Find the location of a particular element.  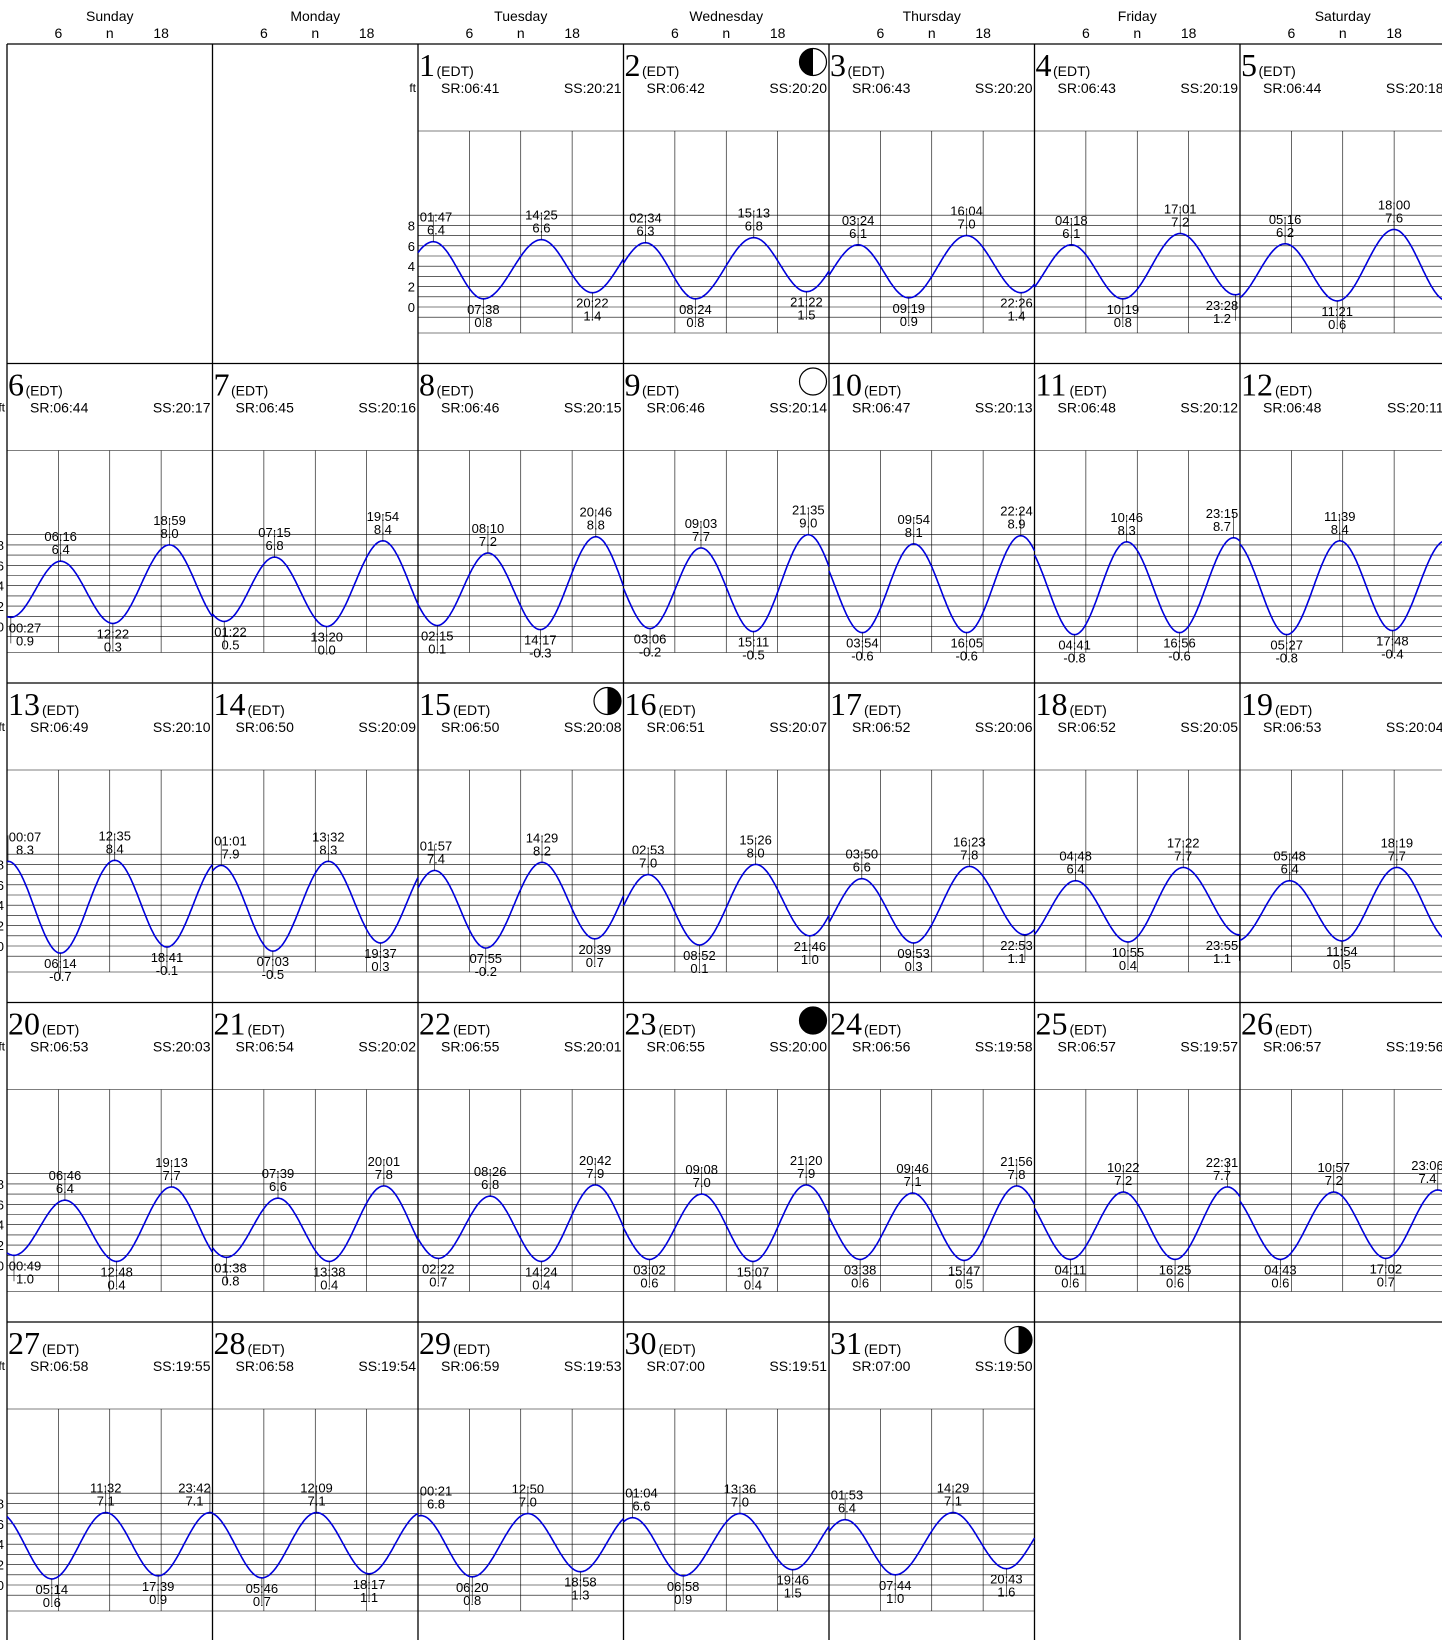

low-tide-height: 1.4 is located at coordinates (1016, 316).